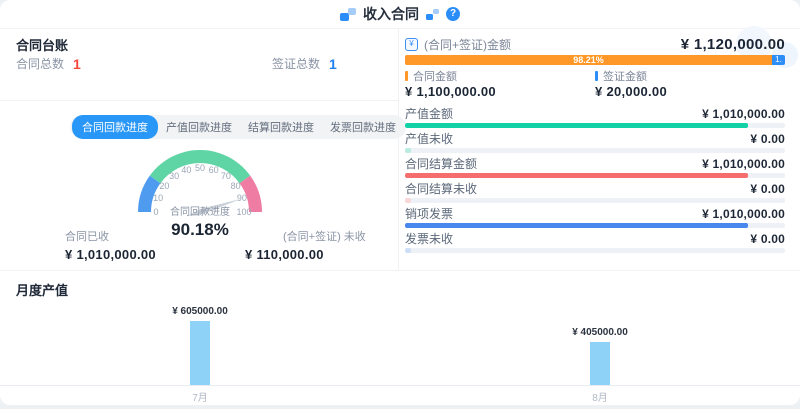 This screenshot has width=800, height=409. Describe the element at coordinates (200, 182) in the screenshot. I see `gauge-arc` at that location.